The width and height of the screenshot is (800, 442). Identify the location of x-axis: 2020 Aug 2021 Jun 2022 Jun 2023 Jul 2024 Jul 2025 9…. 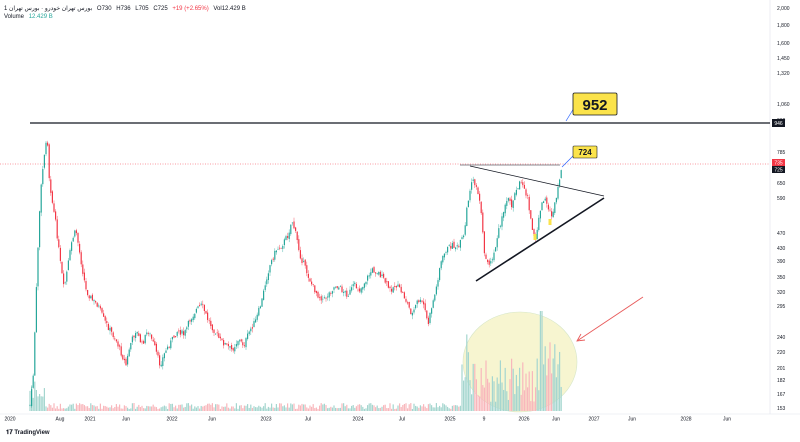
(367, 420).